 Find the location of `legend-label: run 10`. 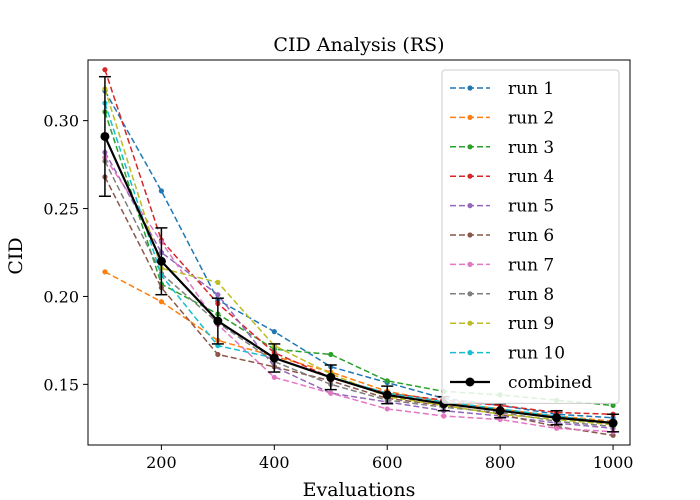

legend-label: run 10 is located at coordinates (536, 354).